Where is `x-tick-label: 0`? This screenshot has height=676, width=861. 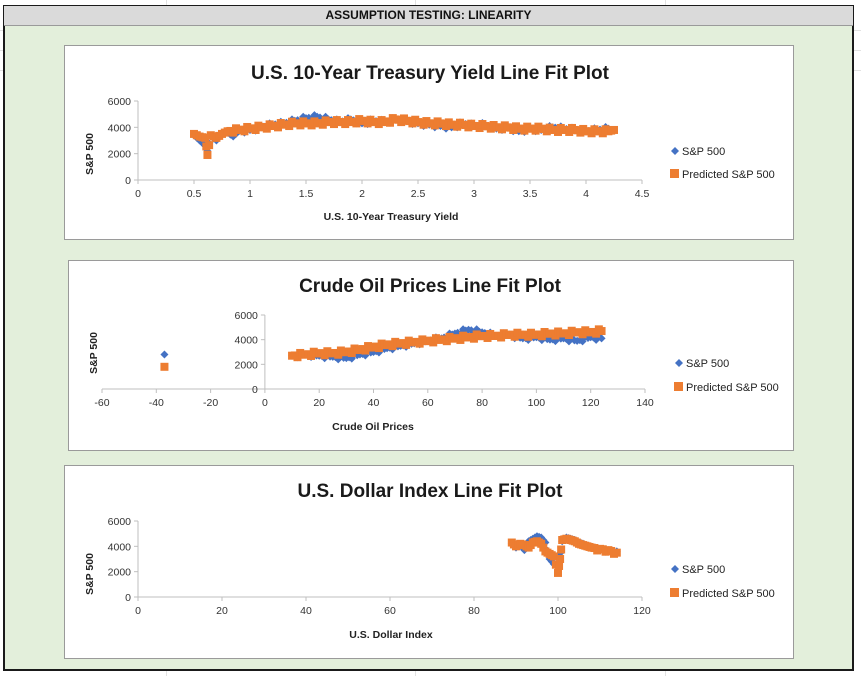 x-tick-label: 0 is located at coordinates (138, 611).